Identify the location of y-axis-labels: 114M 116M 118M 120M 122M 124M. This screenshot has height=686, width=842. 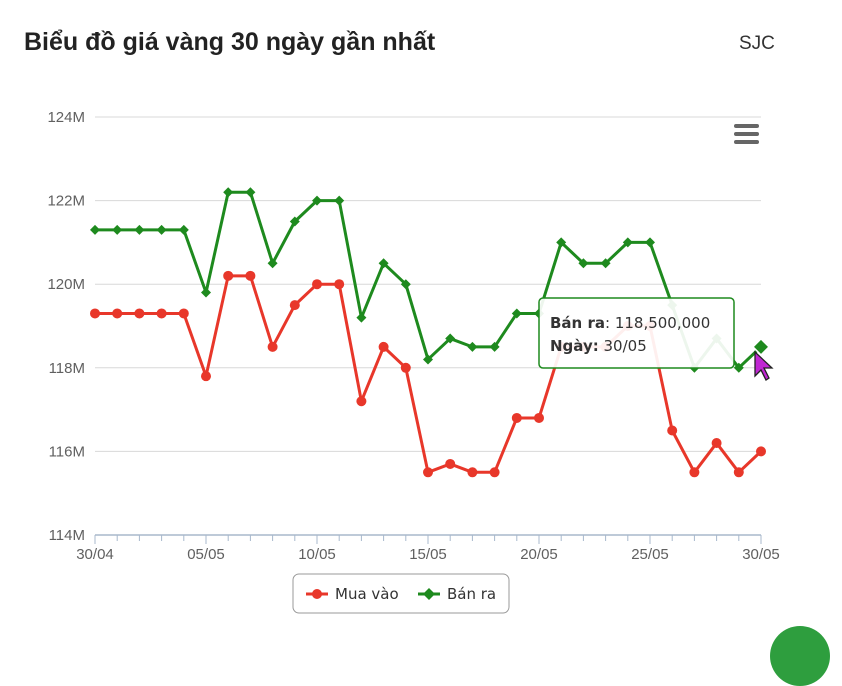
(66, 326).